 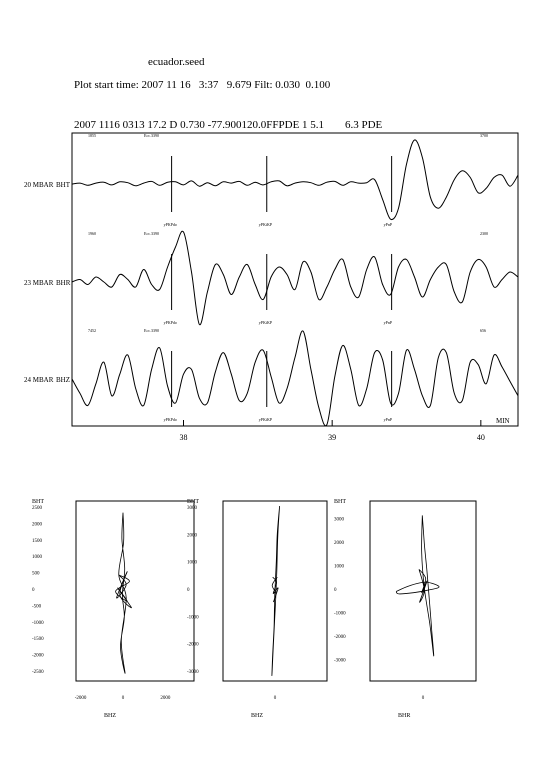 What do you see at coordinates (38, 672) in the screenshot?
I see `y-tick-label: -2500` at bounding box center [38, 672].